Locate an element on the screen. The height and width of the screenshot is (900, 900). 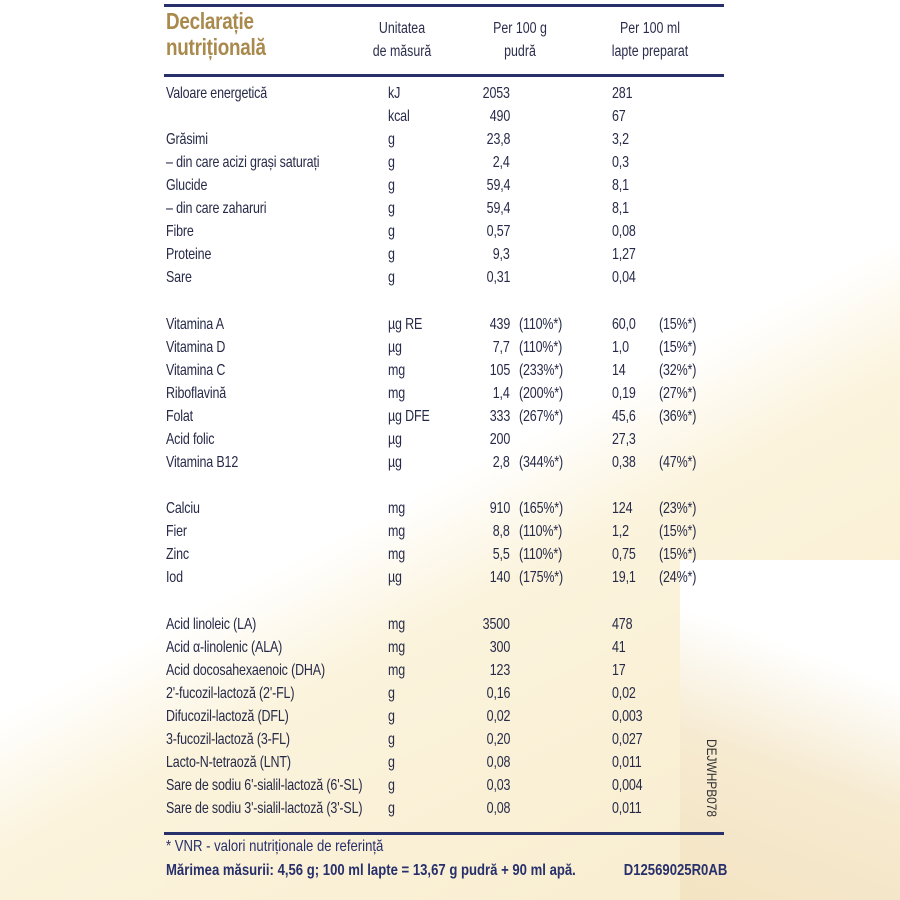
value-per-100g: 2,4 is located at coordinates (501, 162).